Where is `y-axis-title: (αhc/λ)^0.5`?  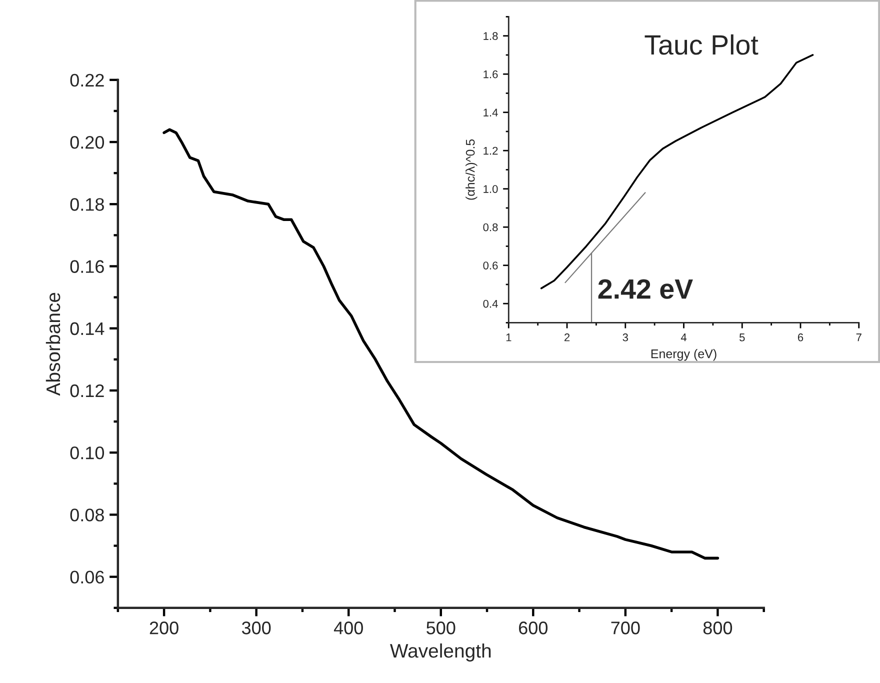
y-axis-title: (αhc/λ)^0.5 is located at coordinates (472, 169).